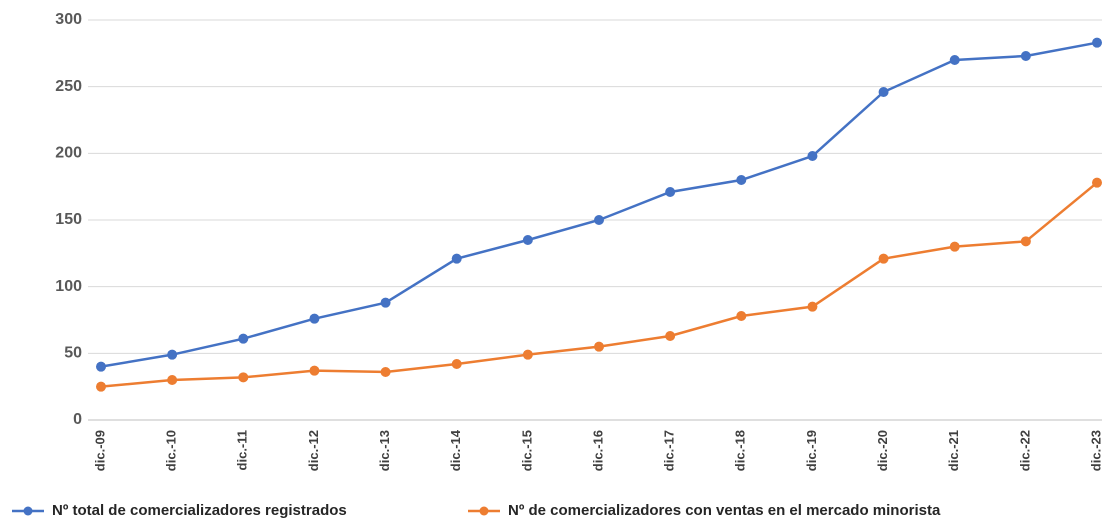  What do you see at coordinates (68, 153) in the screenshot?
I see `y-tick-label: 200` at bounding box center [68, 153].